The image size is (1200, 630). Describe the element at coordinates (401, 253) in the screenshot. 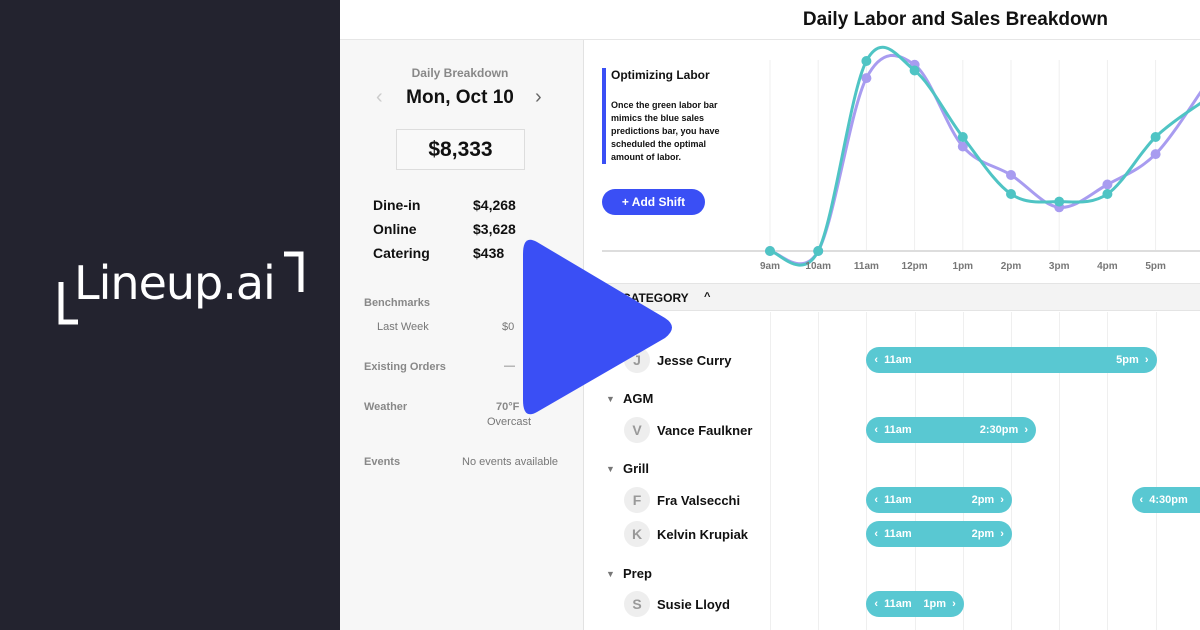

I see `breakdown-label: Catering` at that location.